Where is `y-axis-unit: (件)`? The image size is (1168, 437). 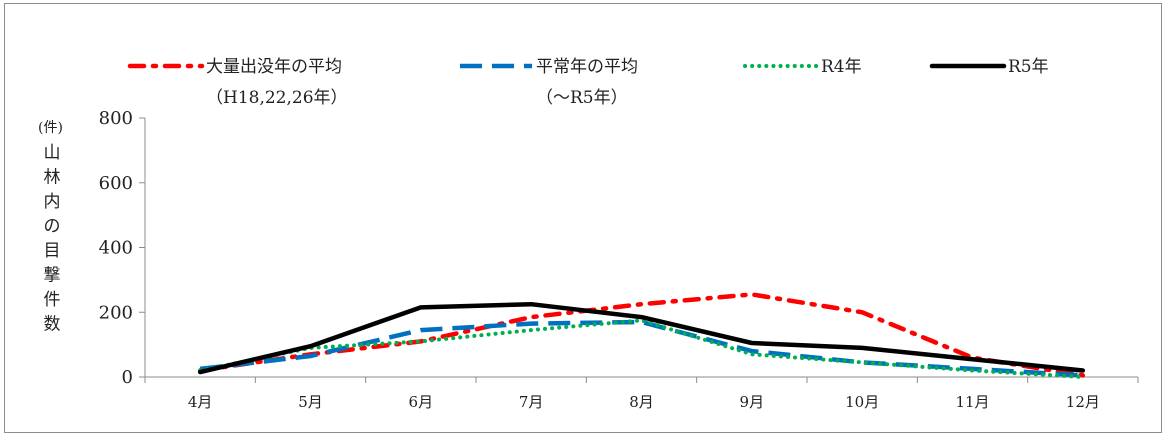 y-axis-unit: (件) is located at coordinates (50, 128).